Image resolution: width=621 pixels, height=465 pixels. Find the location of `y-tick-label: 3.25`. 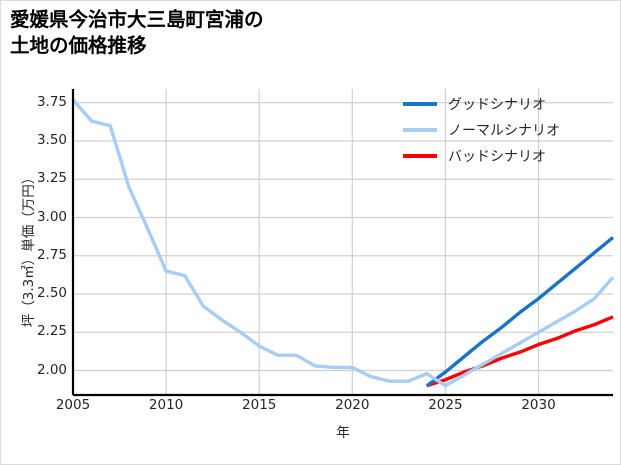

y-tick-label: 3.25 is located at coordinates (51, 178).